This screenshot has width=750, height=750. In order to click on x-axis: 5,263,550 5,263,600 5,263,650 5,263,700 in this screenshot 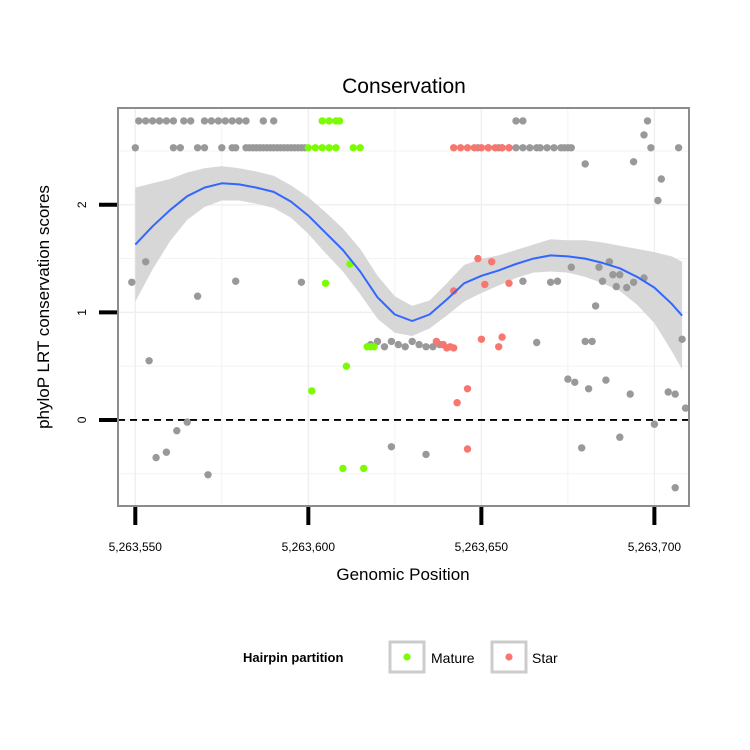, I will do `click(395, 530)`.